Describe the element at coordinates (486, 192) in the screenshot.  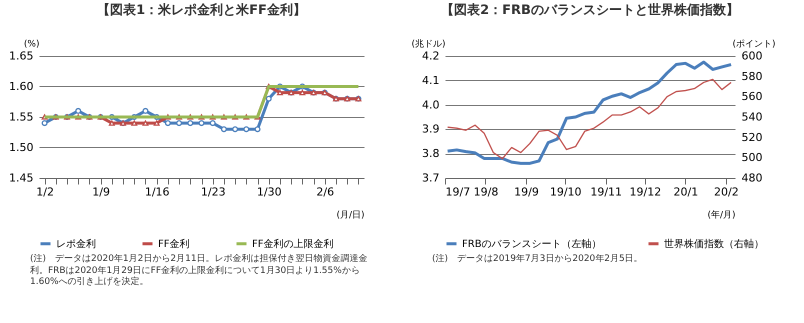
I see `x-tick-label: 19/8` at that location.